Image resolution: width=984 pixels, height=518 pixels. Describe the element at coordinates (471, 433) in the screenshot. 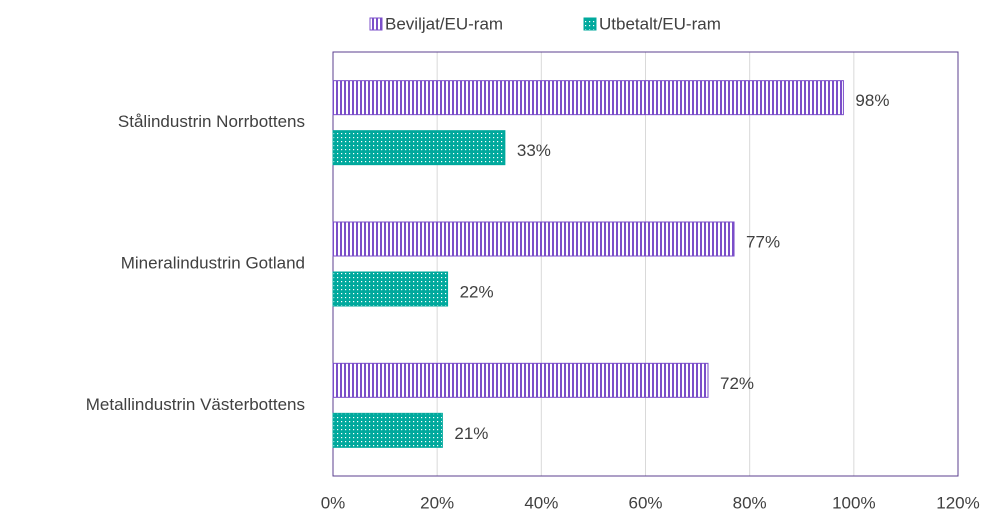

I see `data-label: 21%` at that location.